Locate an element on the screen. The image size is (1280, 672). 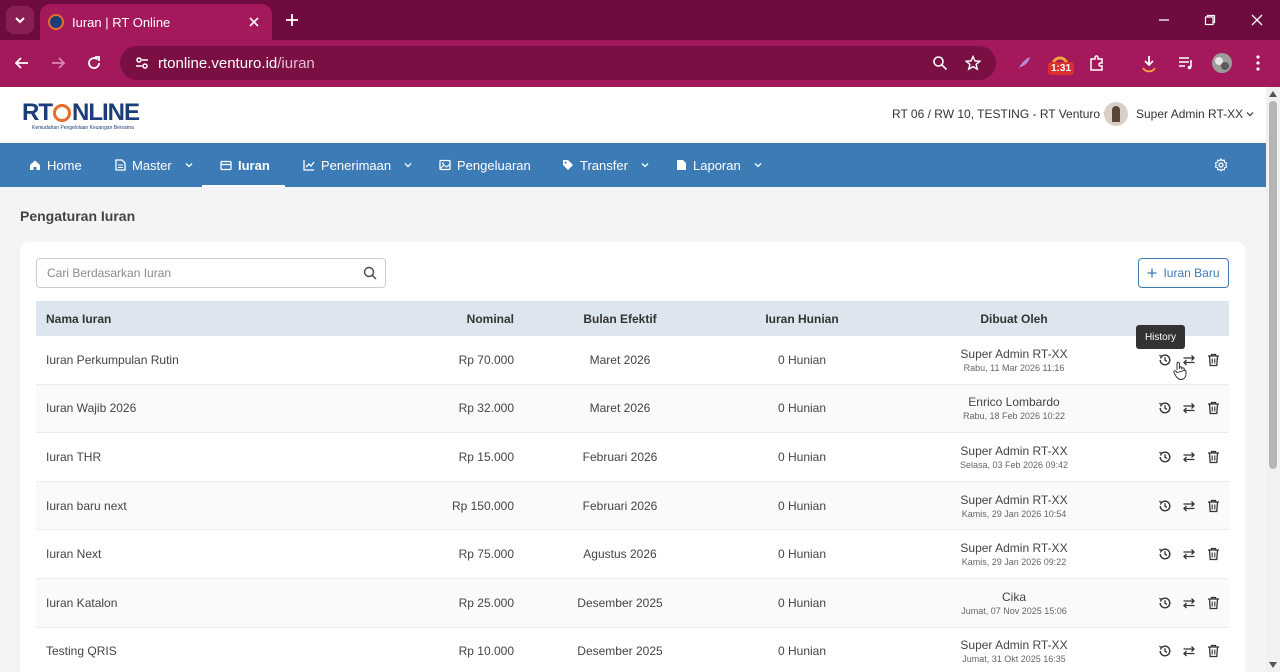
gear-icon is located at coordinates (1221, 165).